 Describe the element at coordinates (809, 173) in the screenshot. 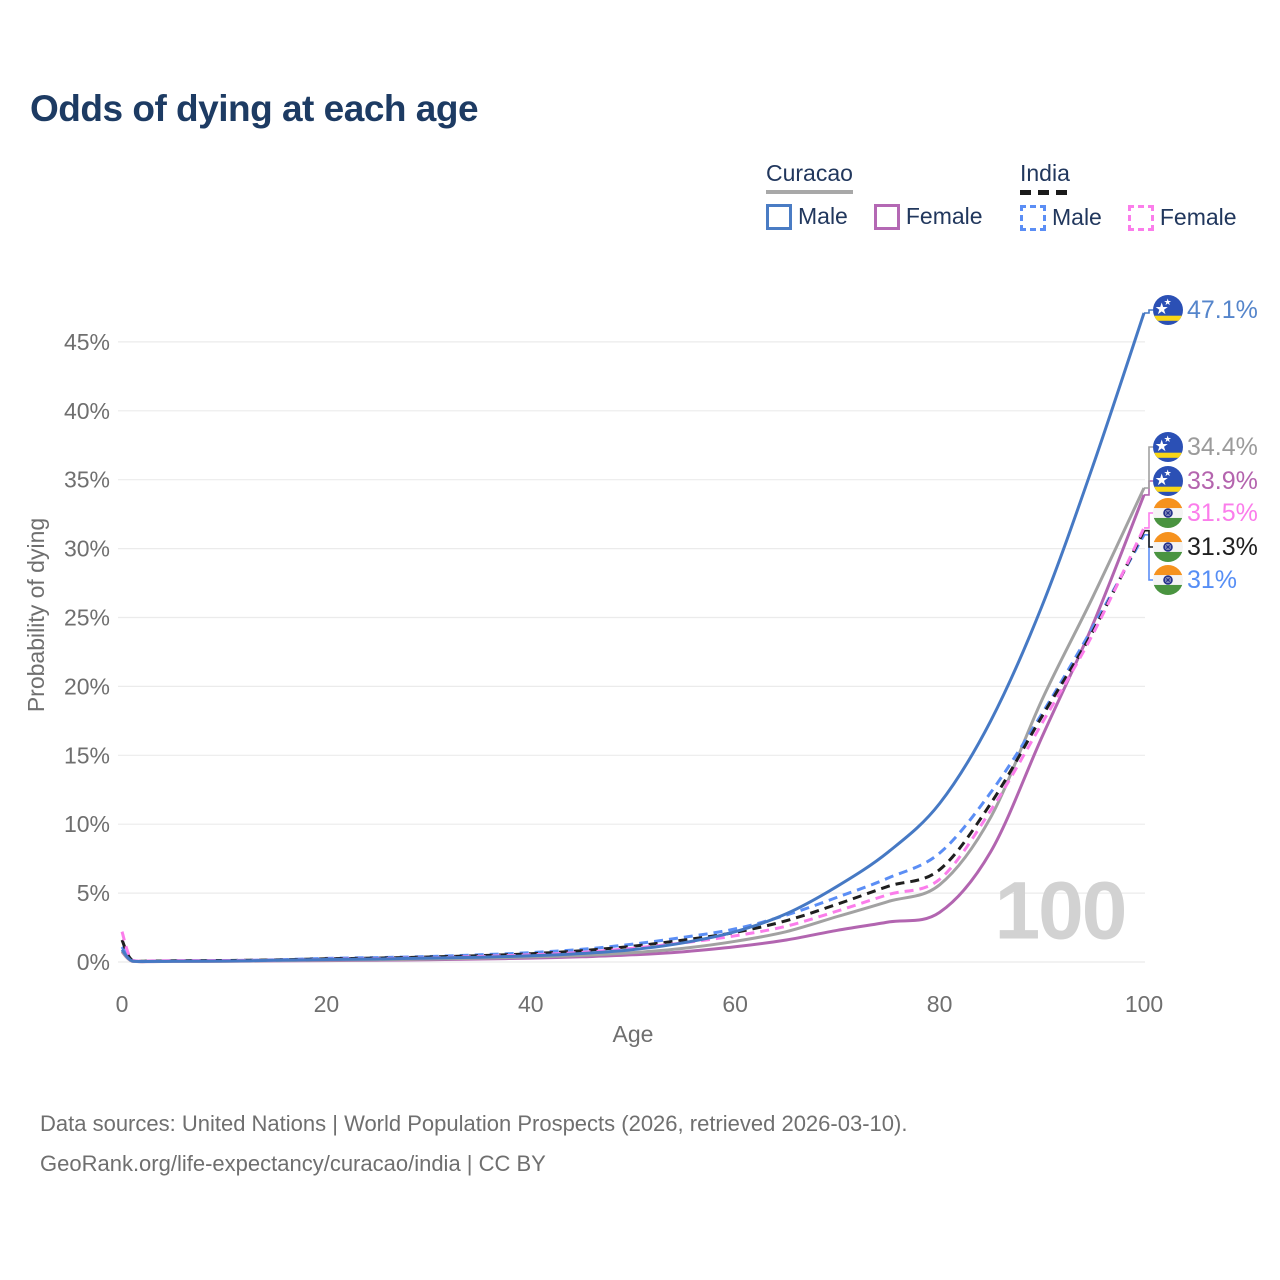

I see `legend-country-label: Curacao` at that location.